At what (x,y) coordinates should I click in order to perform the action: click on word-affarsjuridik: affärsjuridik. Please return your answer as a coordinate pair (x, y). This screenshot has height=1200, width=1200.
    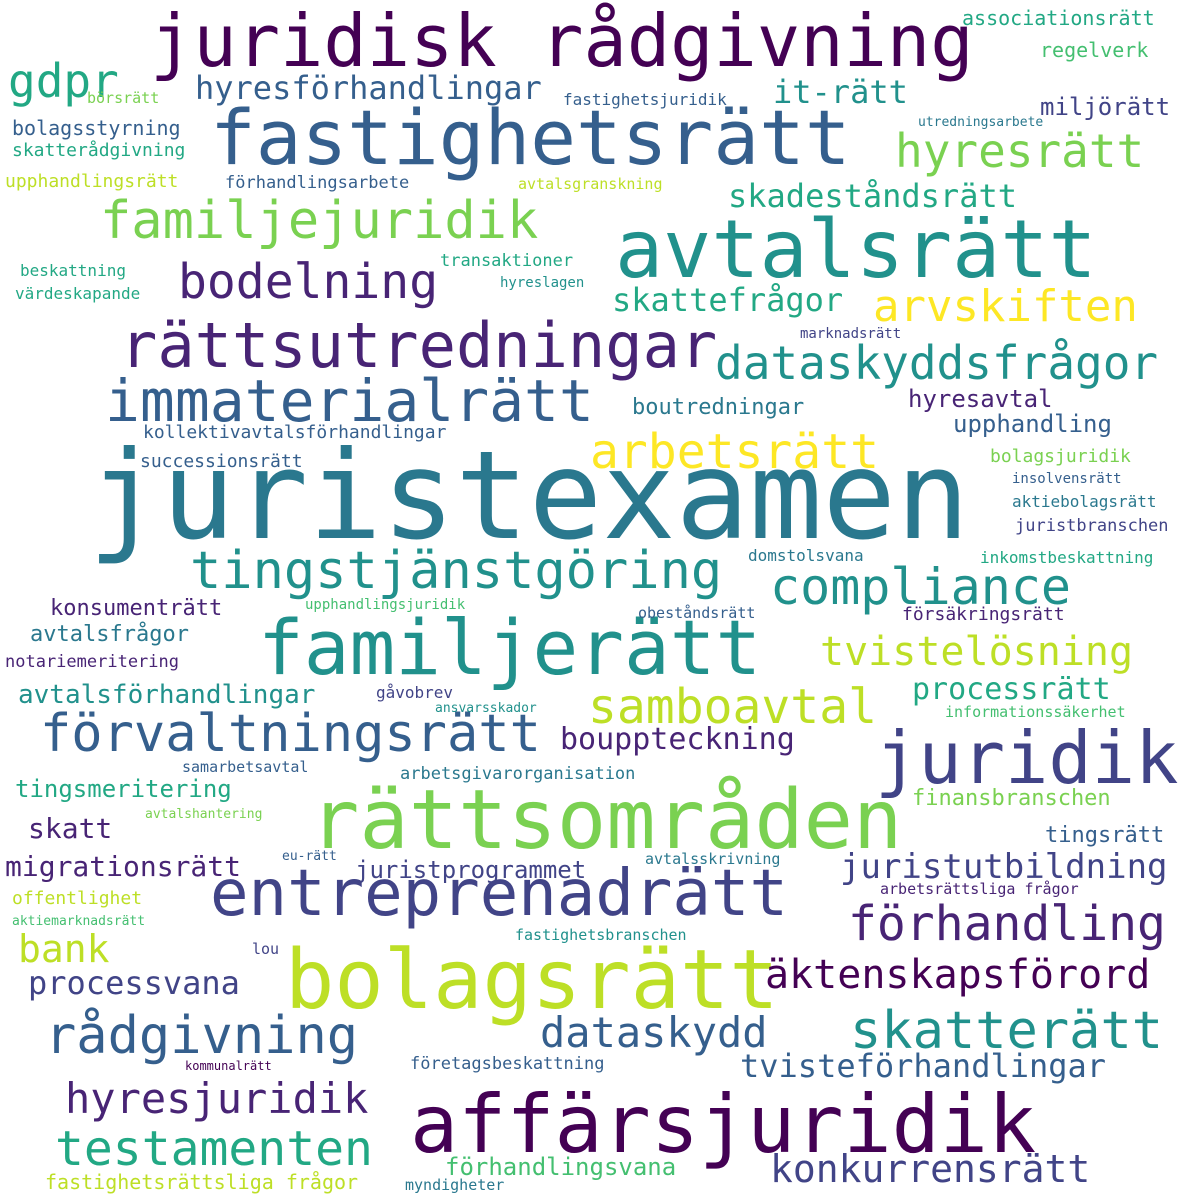
    Looking at the image, I should click on (723, 1124).